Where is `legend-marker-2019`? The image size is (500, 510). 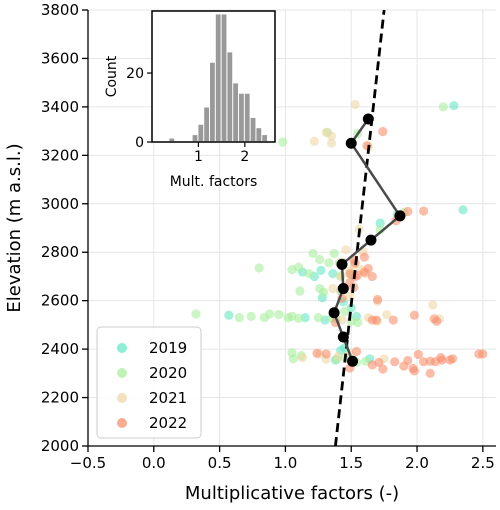
legend-marker-2019 is located at coordinates (122, 348).